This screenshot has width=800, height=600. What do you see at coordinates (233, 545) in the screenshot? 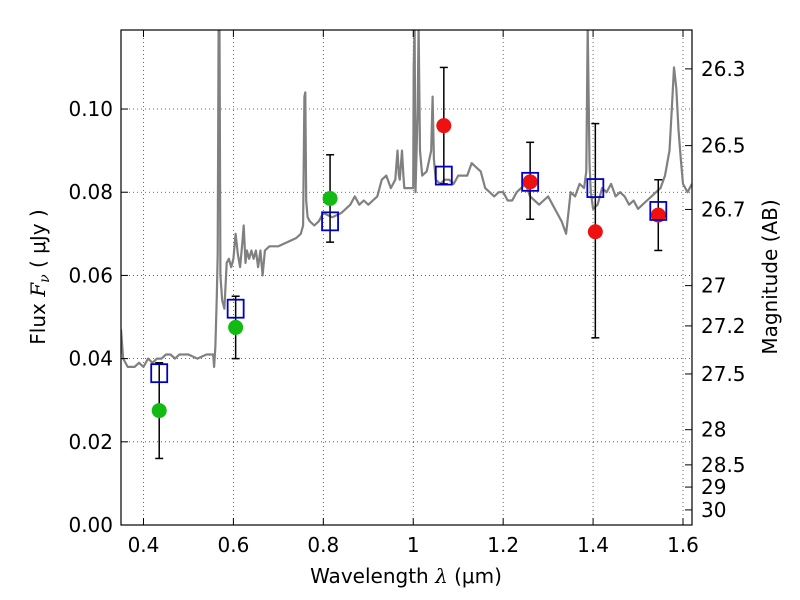
I see `x-tick-label: 0.6` at bounding box center [233, 545].